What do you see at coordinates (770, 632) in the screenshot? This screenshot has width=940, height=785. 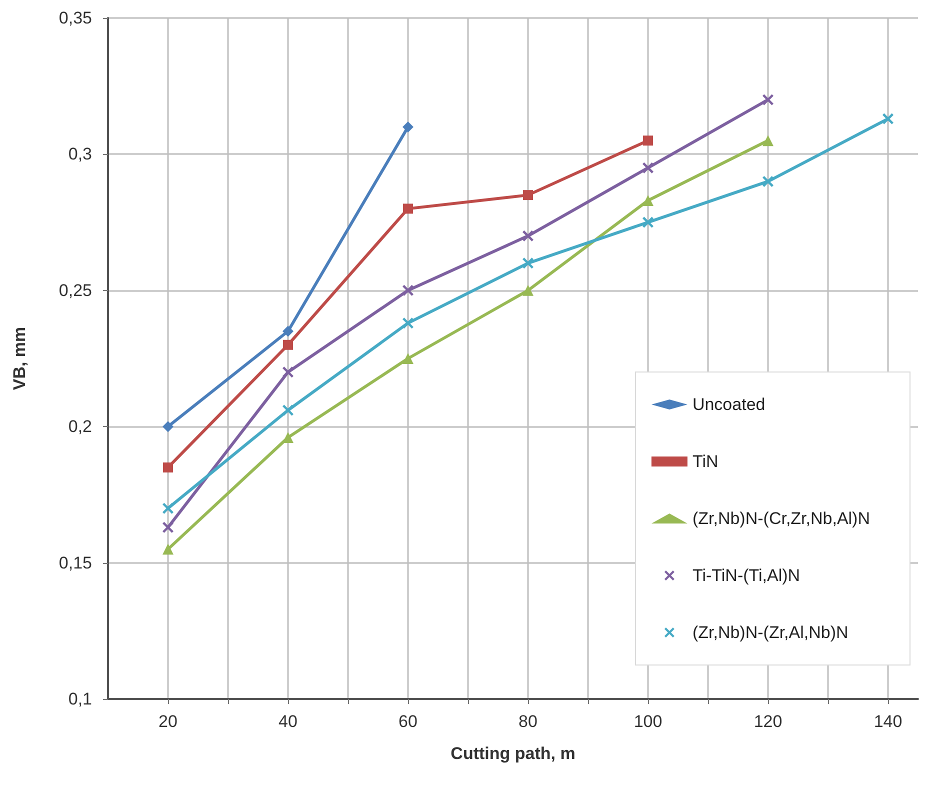 I see `legend-label: (Zr,Nb)N-(Zr,Al,Nb)N` at bounding box center [770, 632].